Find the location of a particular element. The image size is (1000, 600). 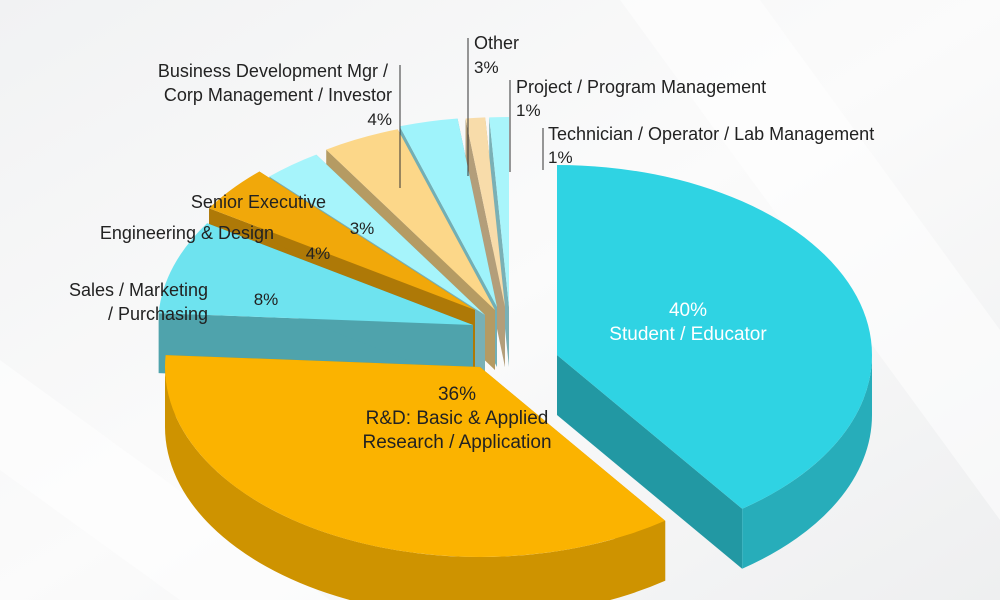

bizdev-line2-label: Corp Management / Investor is located at coordinates (278, 95).